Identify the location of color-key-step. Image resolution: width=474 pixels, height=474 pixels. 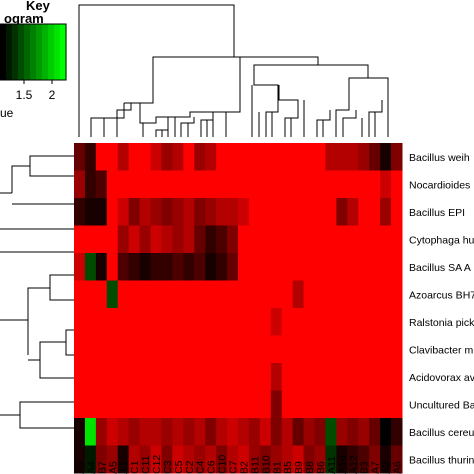
(51, 52).